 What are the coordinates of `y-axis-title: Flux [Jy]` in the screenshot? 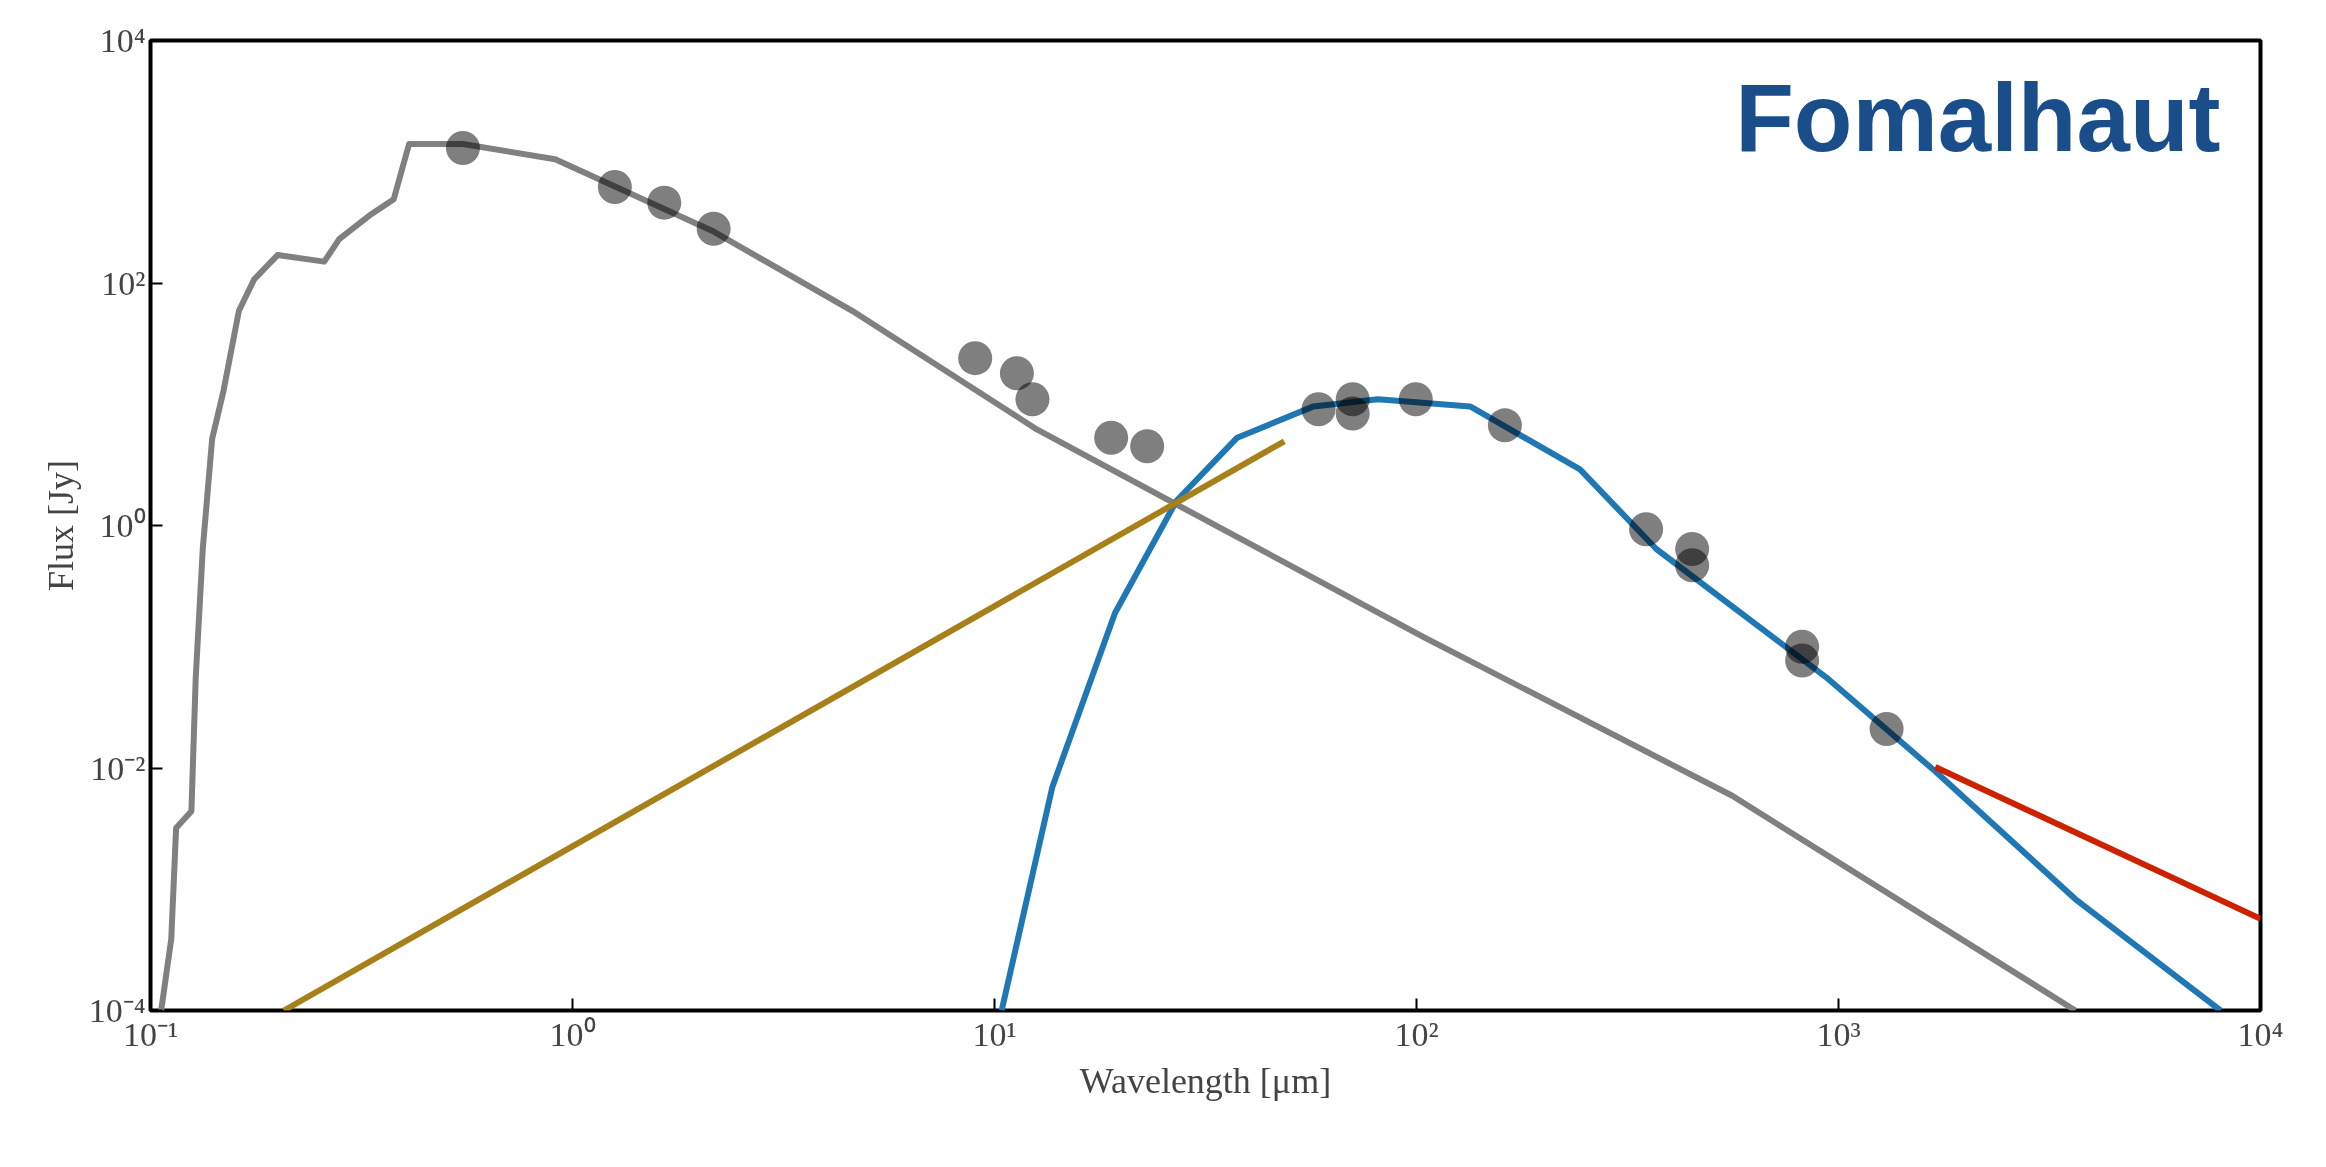 It's located at (60, 525).